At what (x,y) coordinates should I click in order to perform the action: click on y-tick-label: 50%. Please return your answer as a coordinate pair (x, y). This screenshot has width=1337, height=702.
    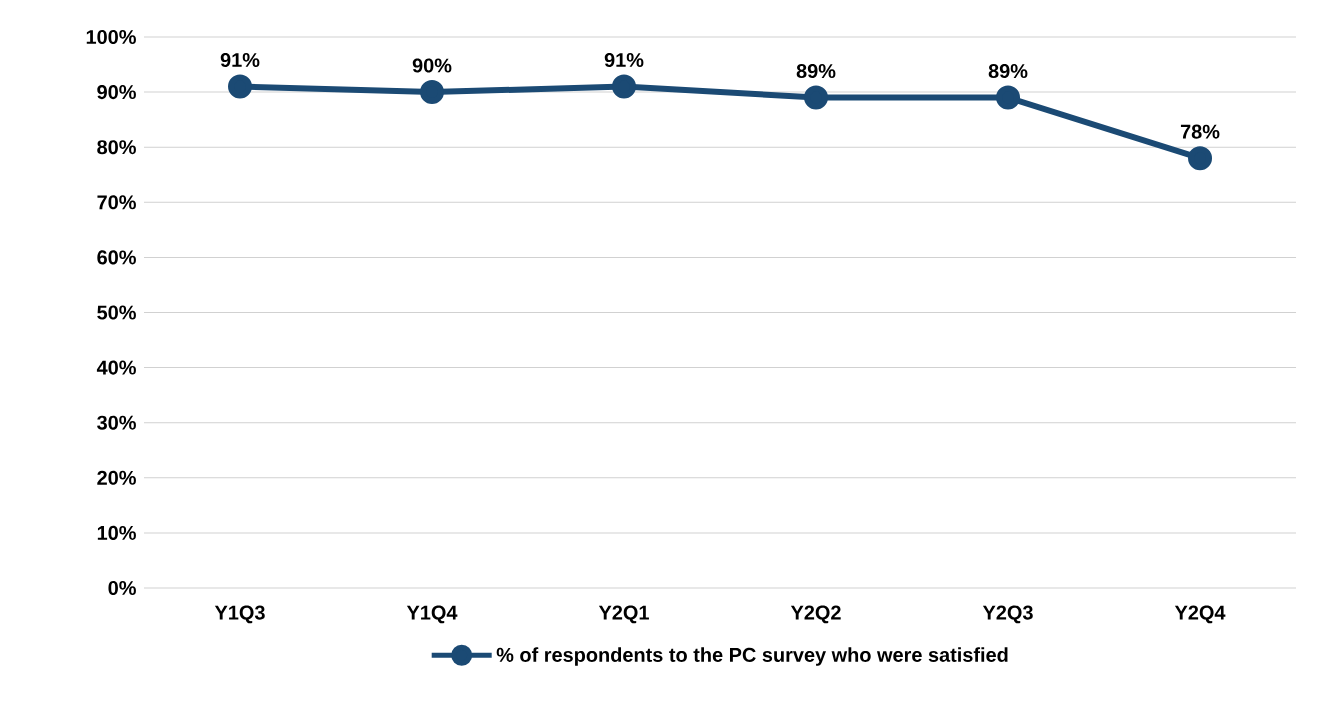
    Looking at the image, I should click on (116, 312).